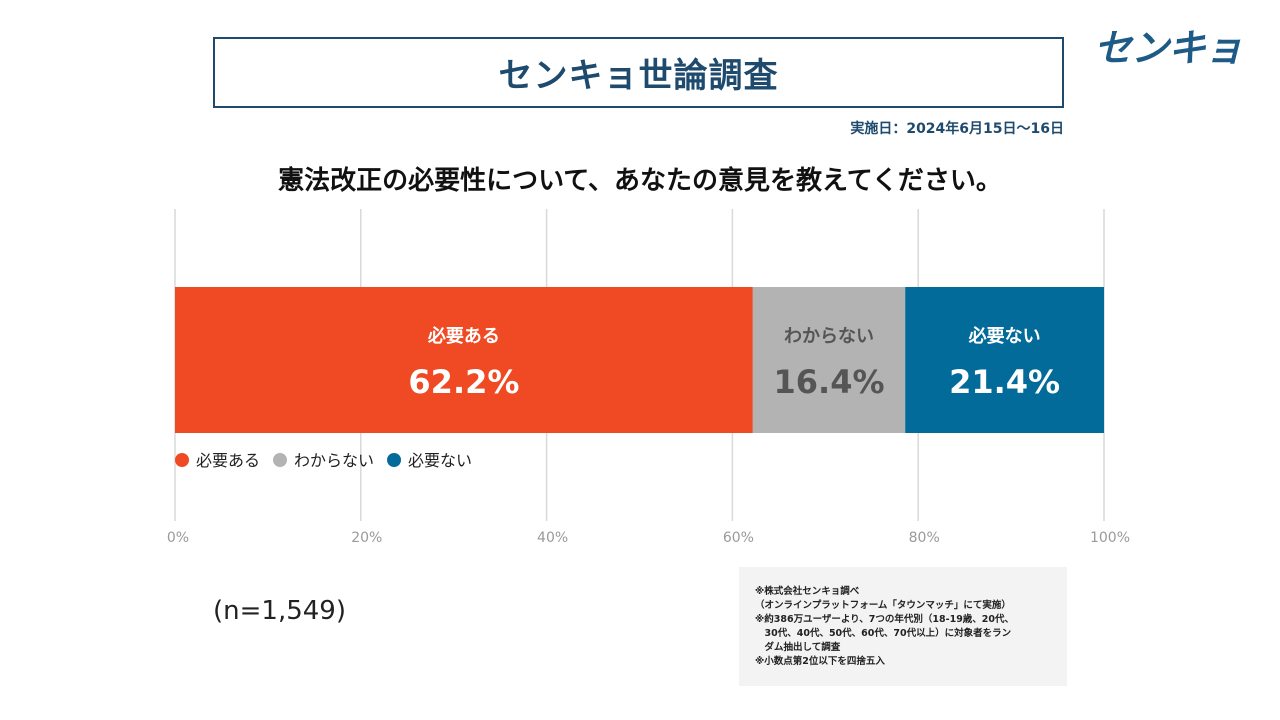 The width and height of the screenshot is (1280, 720). What do you see at coordinates (1110, 538) in the screenshot?
I see `x-tick-label: 100%` at bounding box center [1110, 538].